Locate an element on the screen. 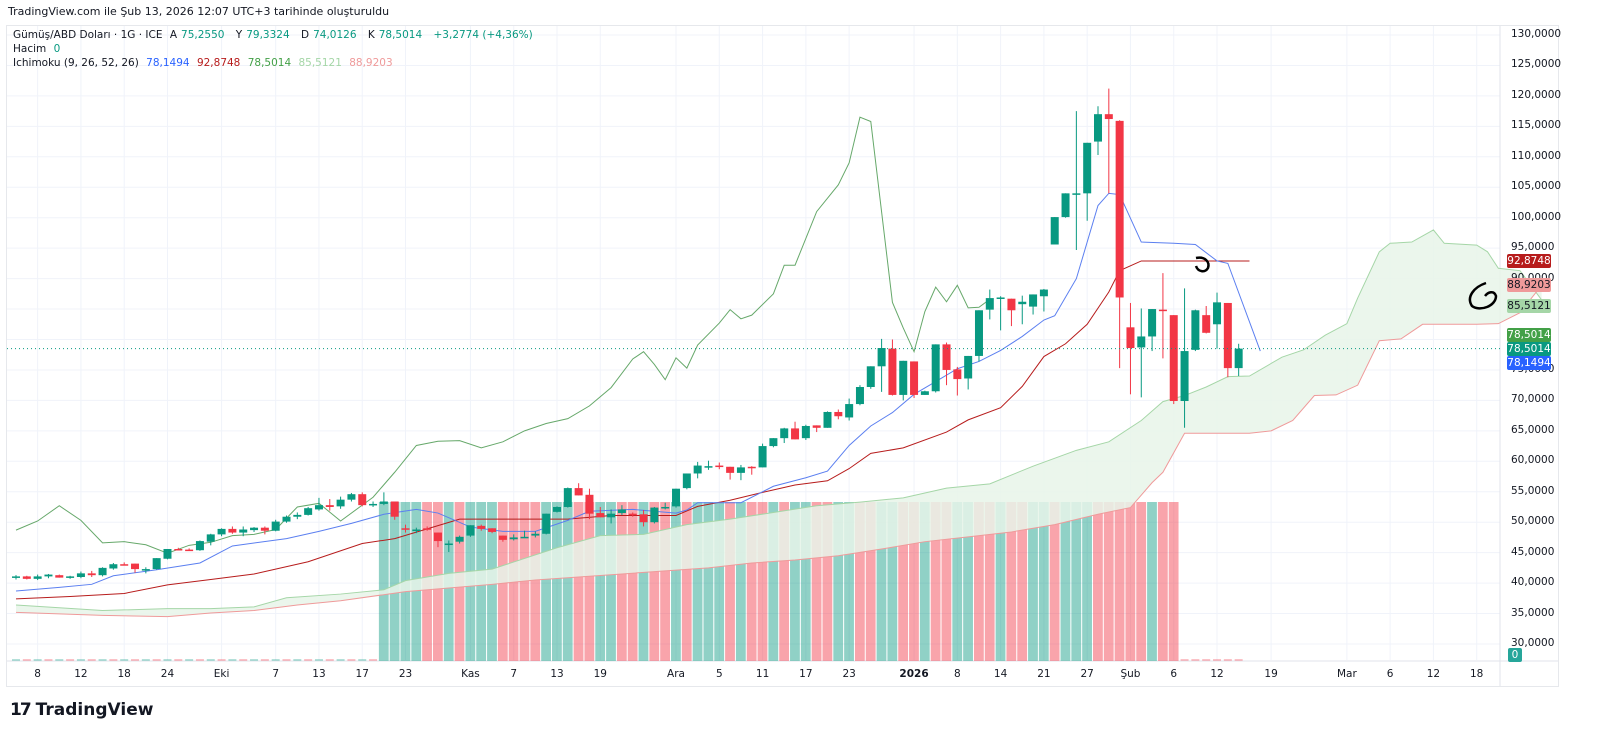 The height and width of the screenshot is (750, 1600). price-tick-label: 55,0000 is located at coordinates (1533, 490).